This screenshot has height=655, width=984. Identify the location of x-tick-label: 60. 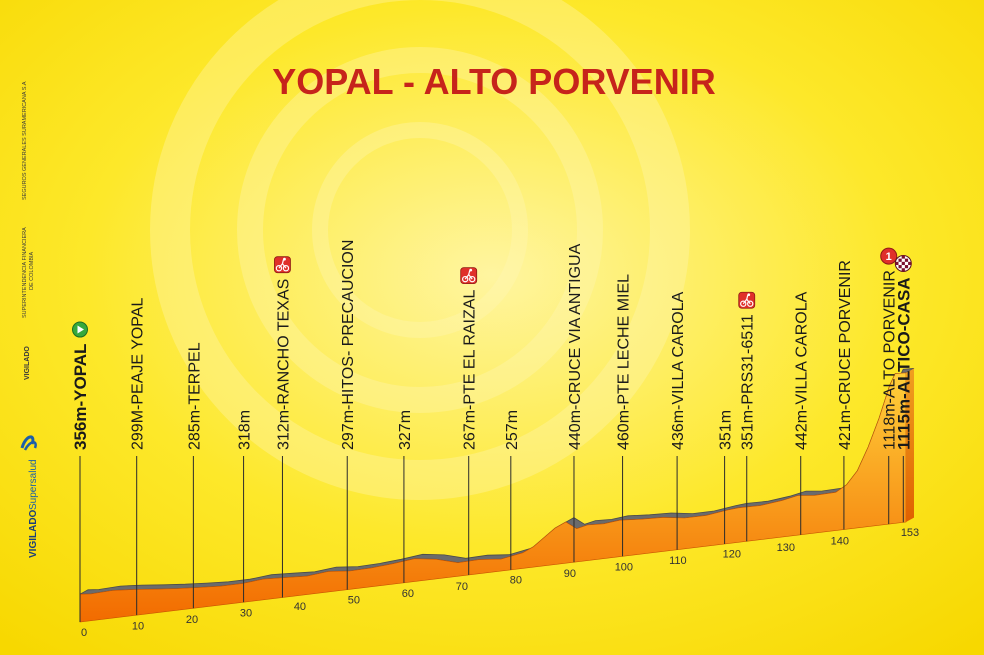
(408, 594).